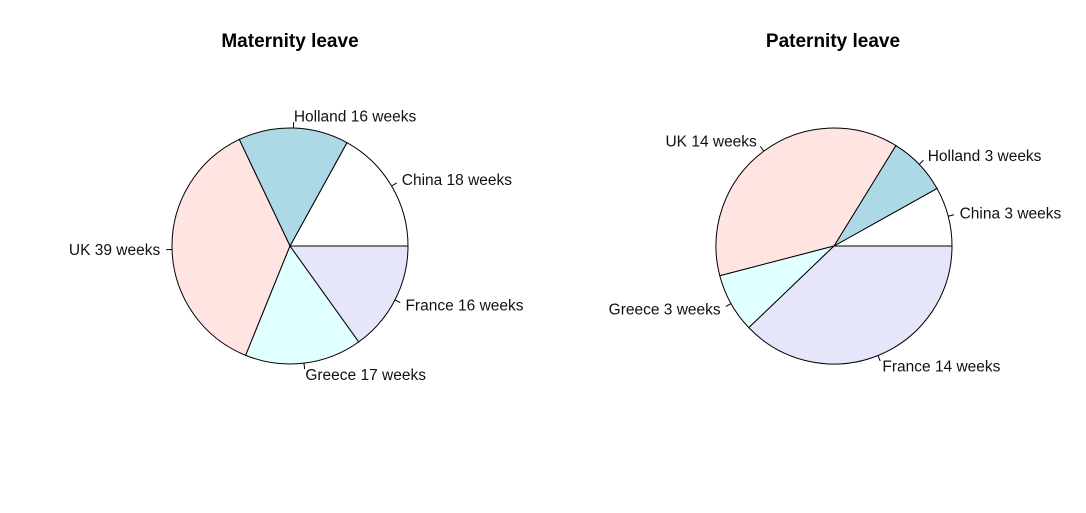  I want to click on slice-label-paternity-holland: Holland 3 weeks, so click(985, 156).